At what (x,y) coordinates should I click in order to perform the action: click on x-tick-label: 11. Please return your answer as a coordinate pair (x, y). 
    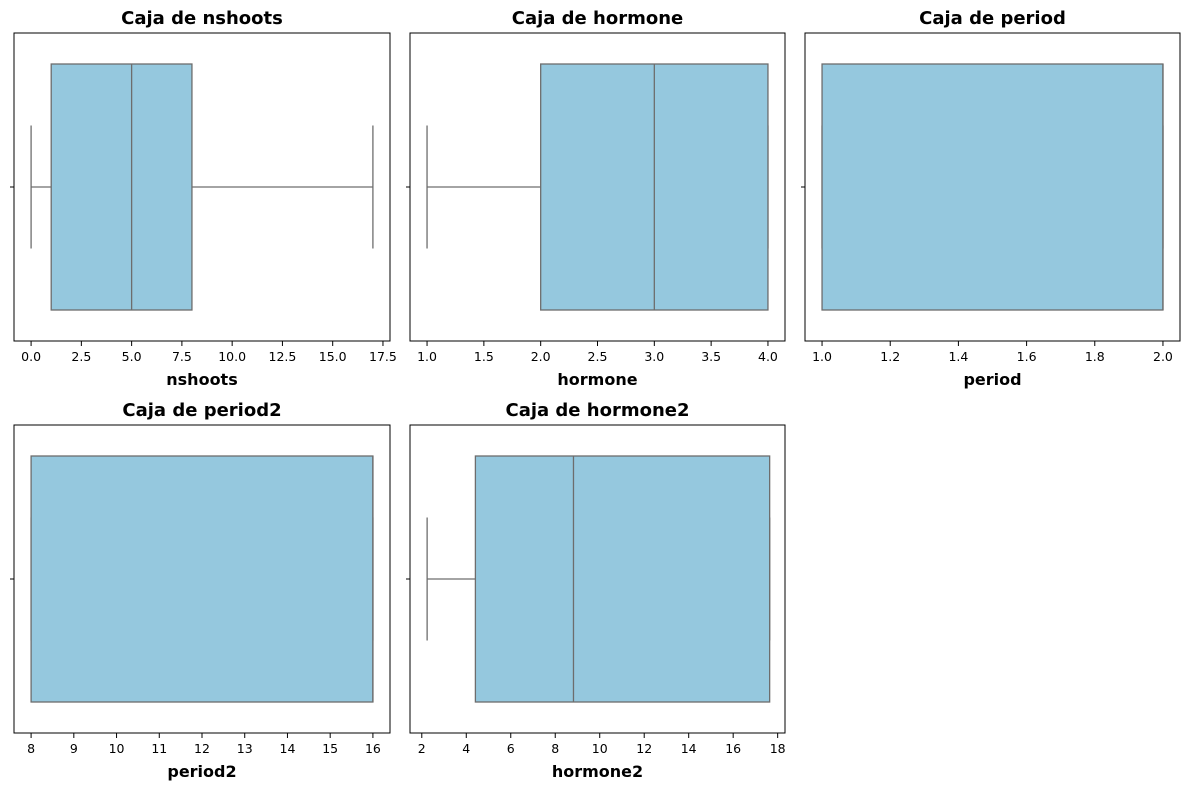
    Looking at the image, I should click on (159, 748).